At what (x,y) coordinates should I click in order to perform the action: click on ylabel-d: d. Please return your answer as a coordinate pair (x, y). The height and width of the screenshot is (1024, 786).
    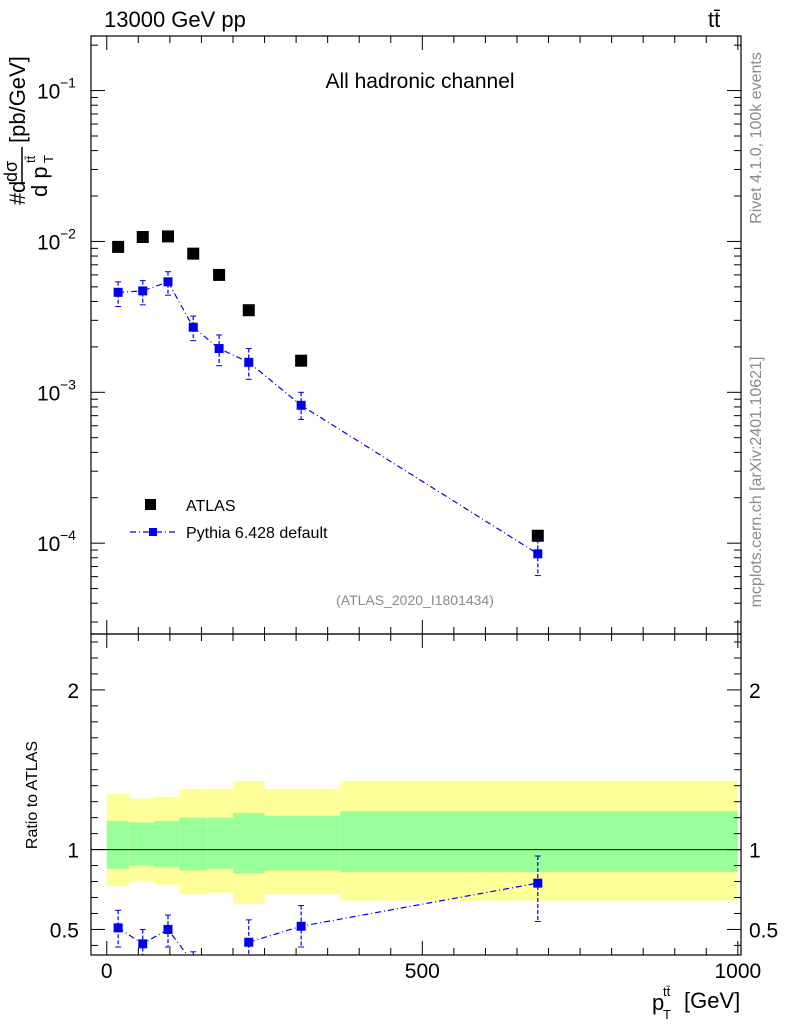
    Looking at the image, I should click on (17, 187).